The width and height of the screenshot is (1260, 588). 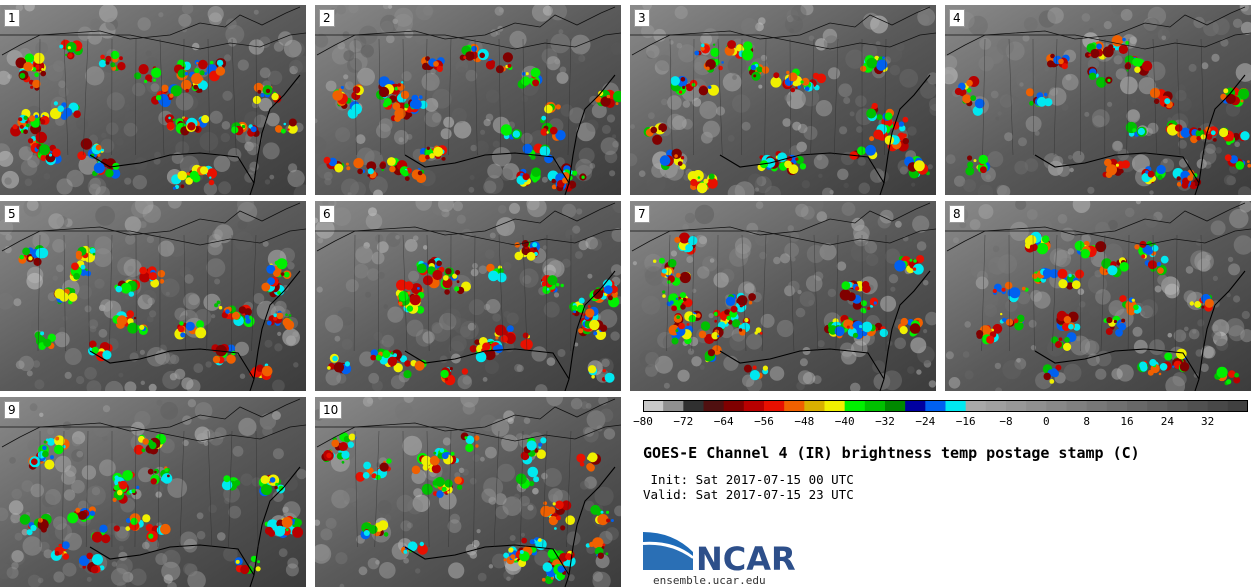 What do you see at coordinates (783, 296) in the screenshot?
I see `map-panel-7: 7` at bounding box center [783, 296].